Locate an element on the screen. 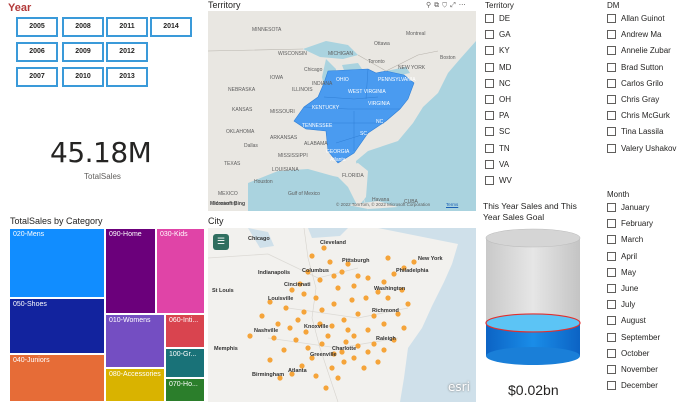  treemap-tile-juniors: 040-Juniors is located at coordinates (57, 378).